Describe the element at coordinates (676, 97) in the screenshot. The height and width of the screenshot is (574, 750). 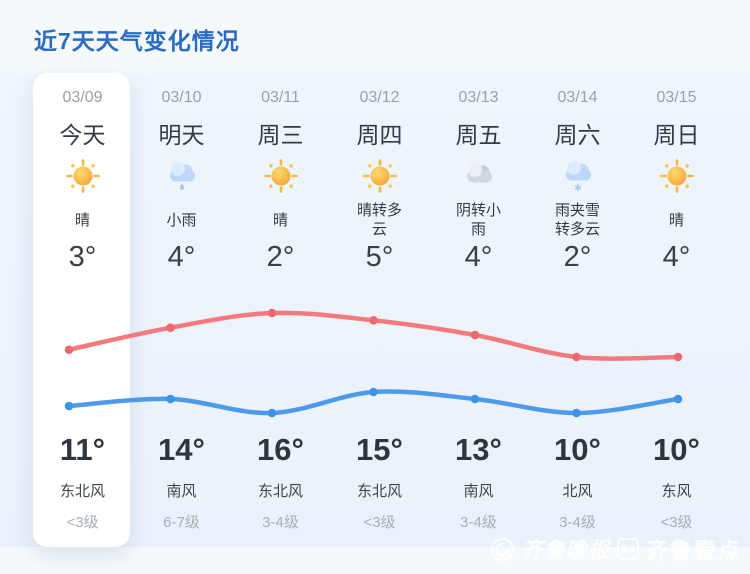
I see `date-label: 03/15` at that location.